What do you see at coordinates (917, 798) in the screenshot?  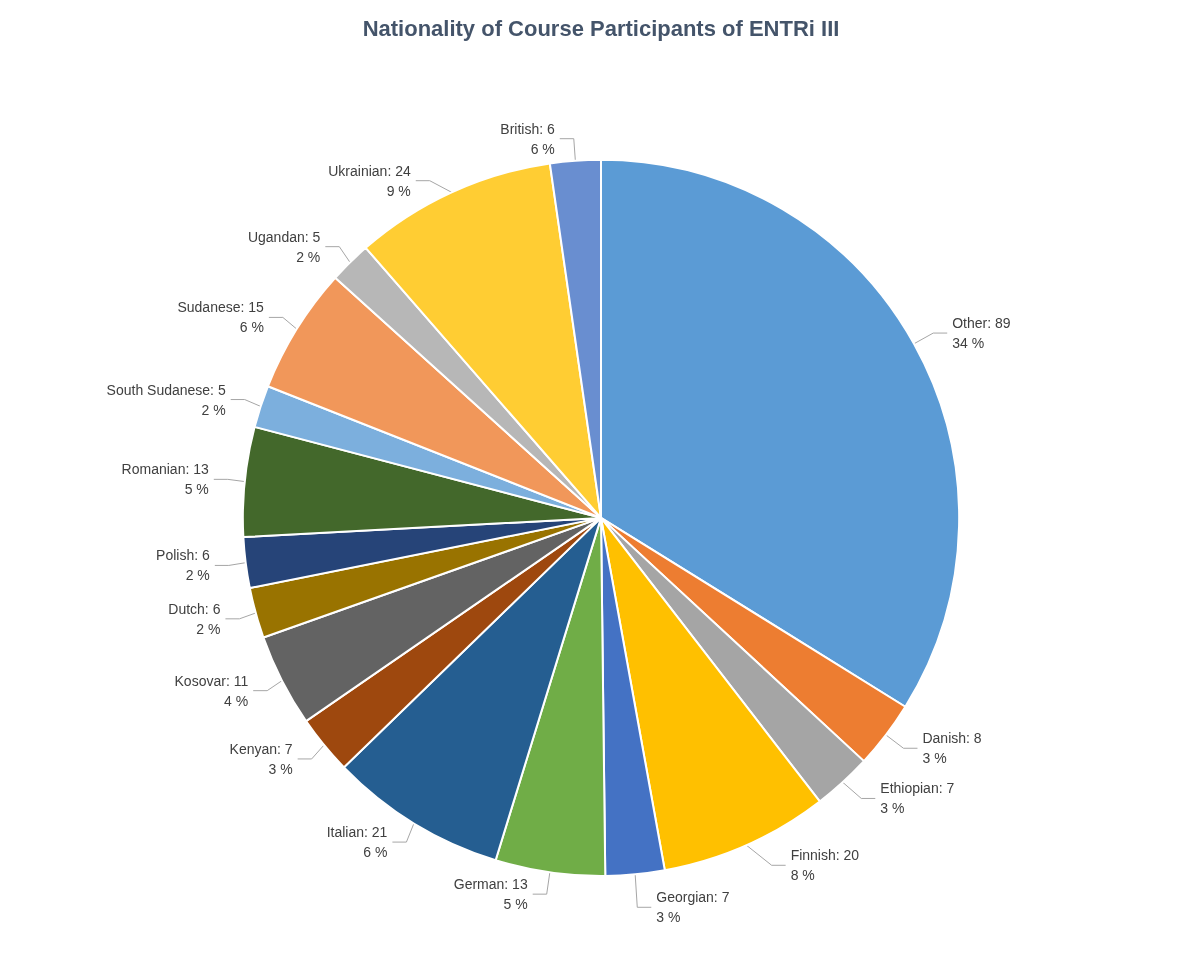 I see `slice-label: Ethiopian: 7 3 %` at bounding box center [917, 798].